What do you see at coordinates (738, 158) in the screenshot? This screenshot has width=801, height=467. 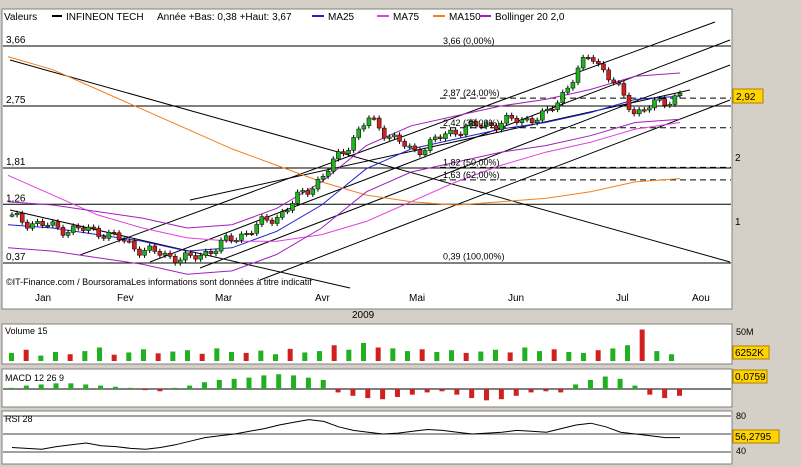 I see `right-tick-2: 2` at bounding box center [738, 158].